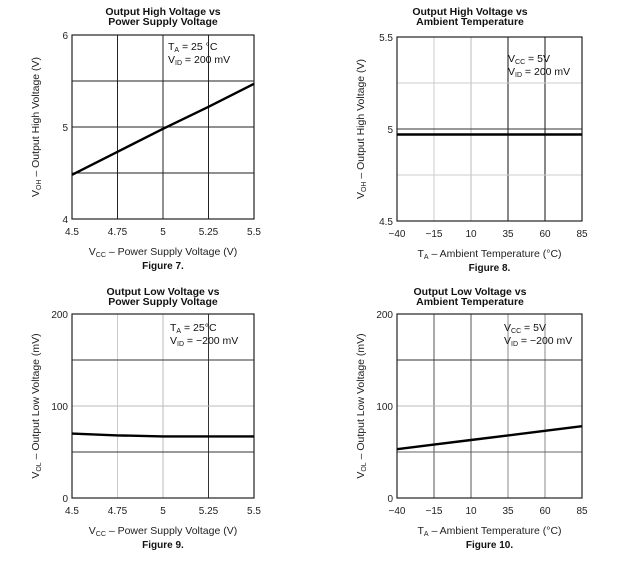 This screenshot has width=620, height=561. Describe the element at coordinates (193, 328) in the screenshot. I see `condition-annotation: TA = 25°C` at that location.